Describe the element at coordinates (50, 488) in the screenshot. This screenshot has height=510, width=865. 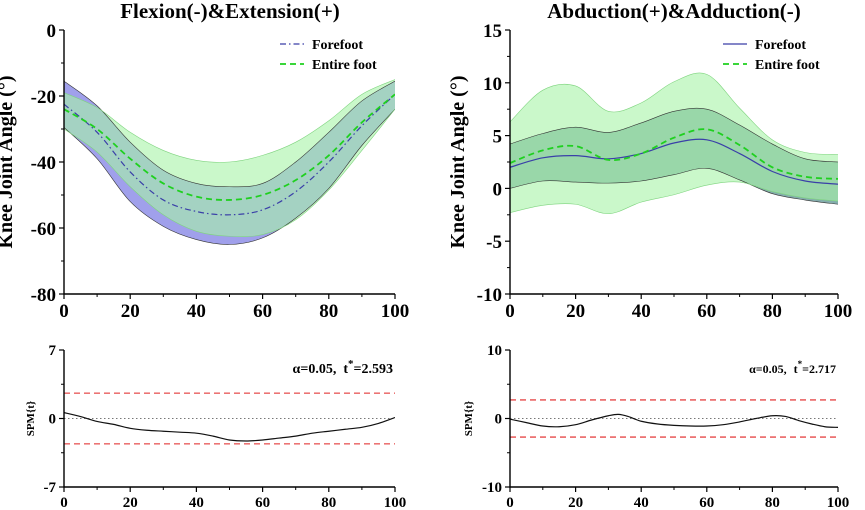
I see `y-tick-label: -7` at that location.